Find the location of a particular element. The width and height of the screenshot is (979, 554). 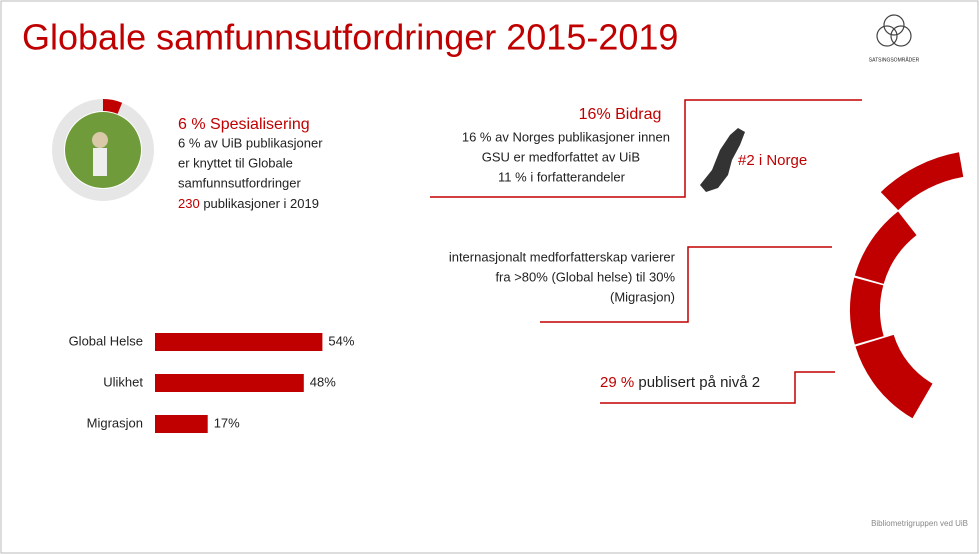

footer: Bibliometrigruppen ved UiB is located at coordinates (919, 523).